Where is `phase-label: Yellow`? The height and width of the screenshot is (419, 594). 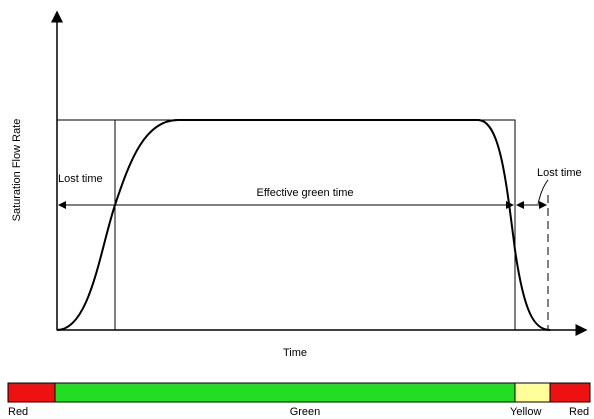
phase-label: Yellow is located at coordinates (525, 412).